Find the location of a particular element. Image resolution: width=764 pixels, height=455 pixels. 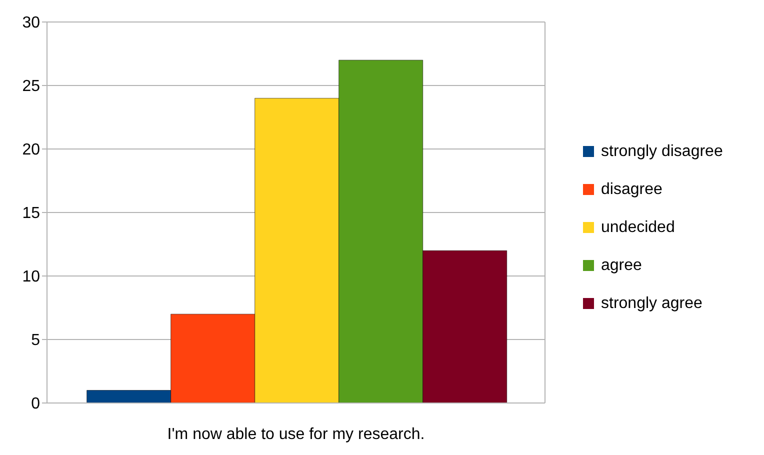

legend-label: disagree is located at coordinates (631, 190).